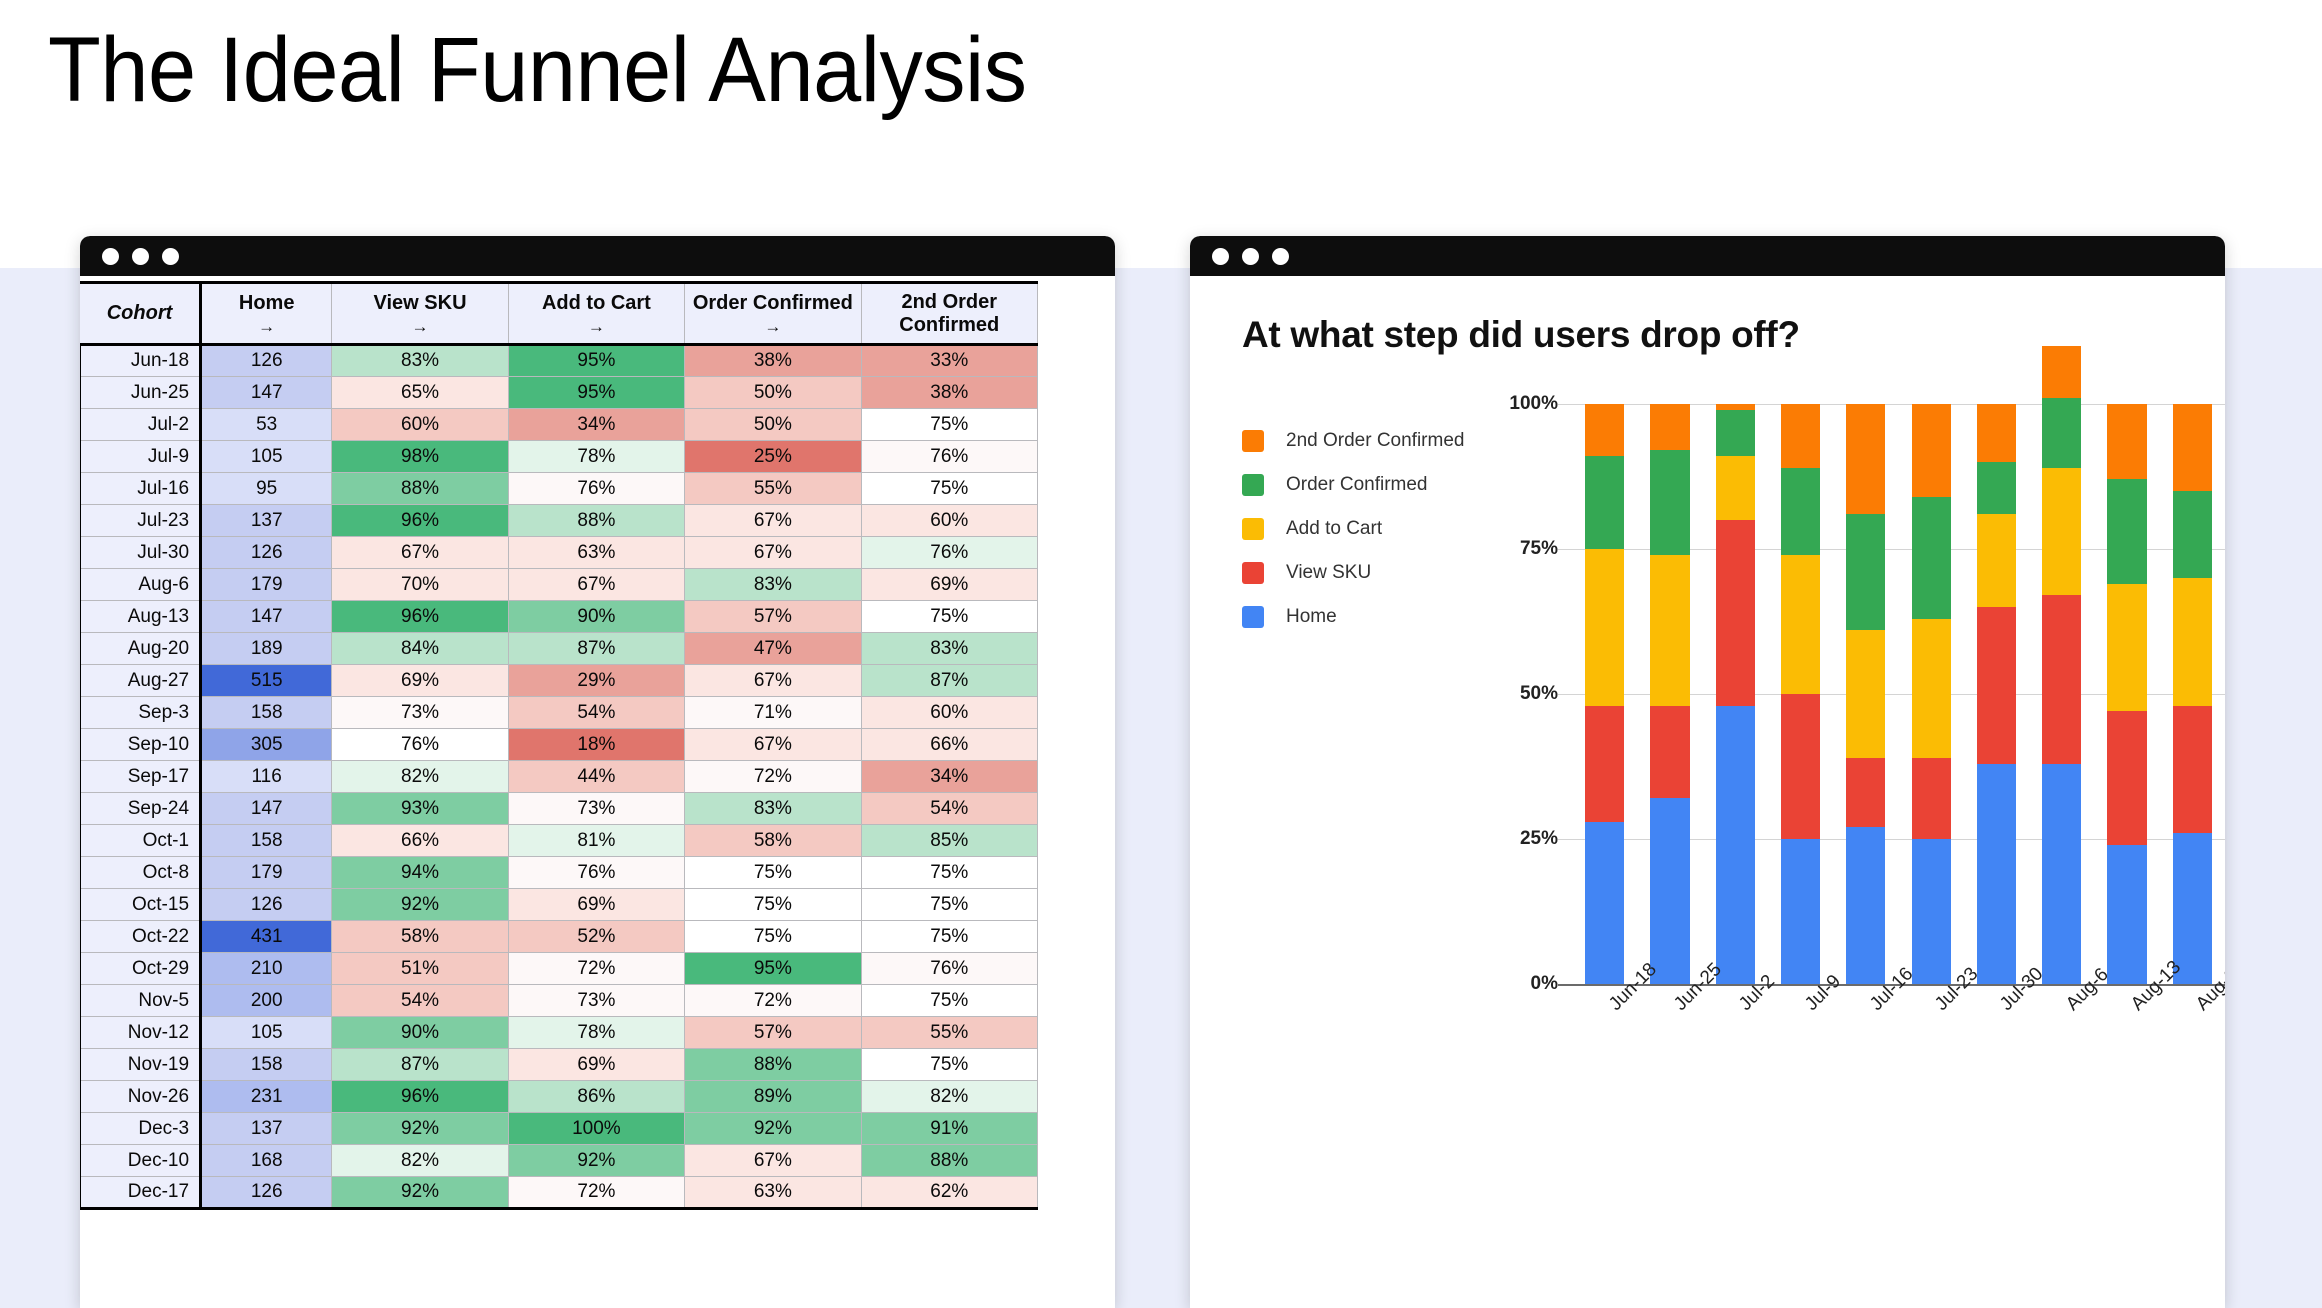 Image resolution: width=2322 pixels, height=1308 pixels. What do you see at coordinates (1371, 573) in the screenshot?
I see `legend-item-view-sku: View SKU` at bounding box center [1371, 573].